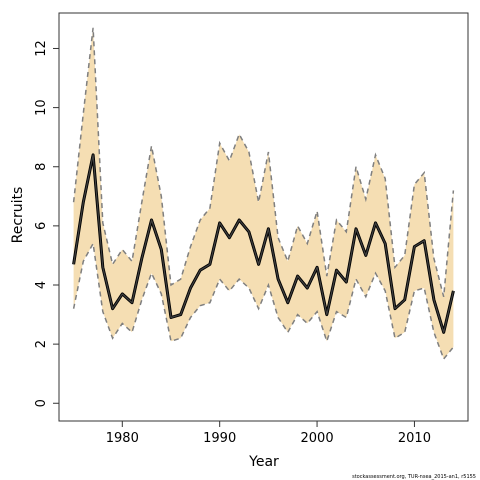  What do you see at coordinates (219, 438) in the screenshot?
I see `x-tick-label: 1990` at bounding box center [219, 438].